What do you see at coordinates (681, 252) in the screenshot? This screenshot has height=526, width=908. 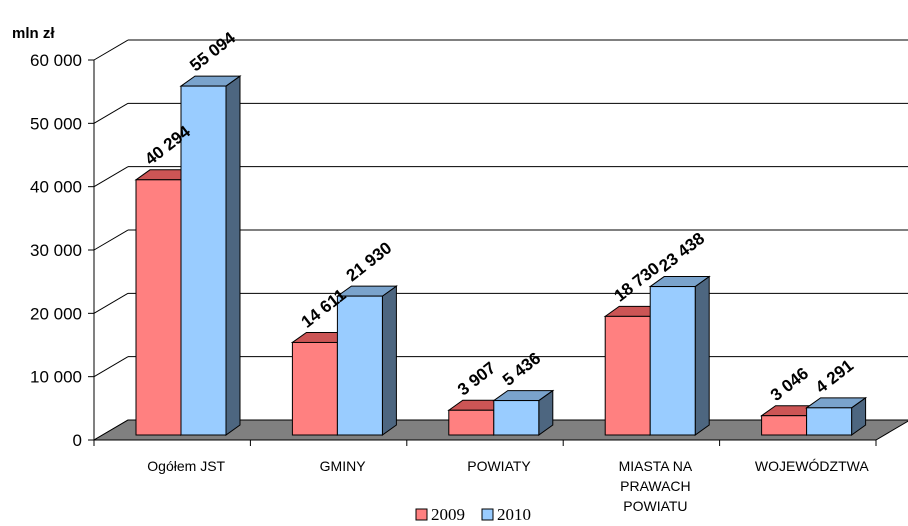 I see `data-label: 23 438` at bounding box center [681, 252].